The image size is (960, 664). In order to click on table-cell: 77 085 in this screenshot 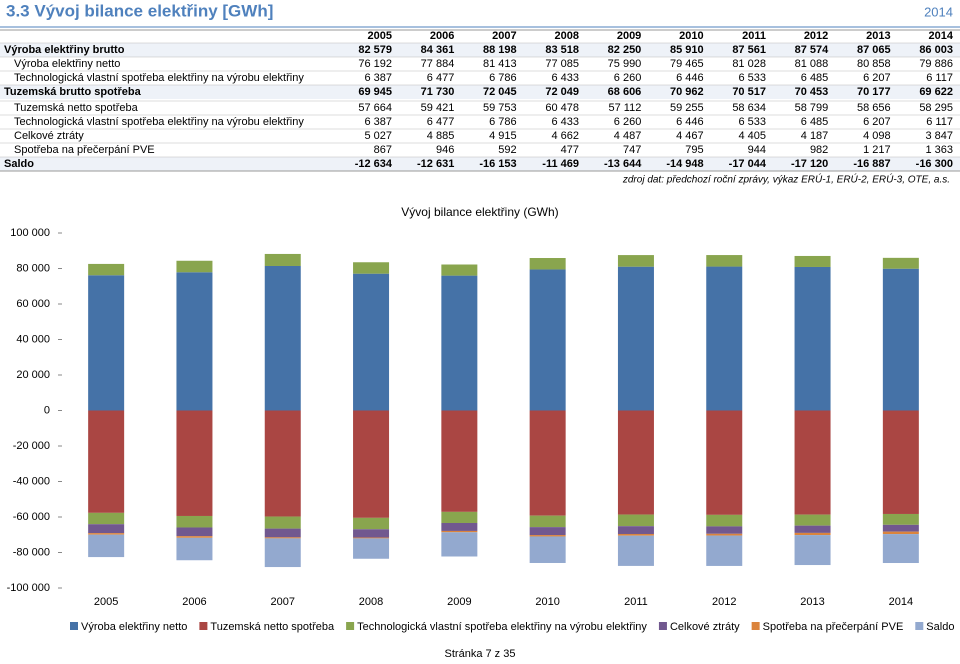, I will do `click(562, 64)`.